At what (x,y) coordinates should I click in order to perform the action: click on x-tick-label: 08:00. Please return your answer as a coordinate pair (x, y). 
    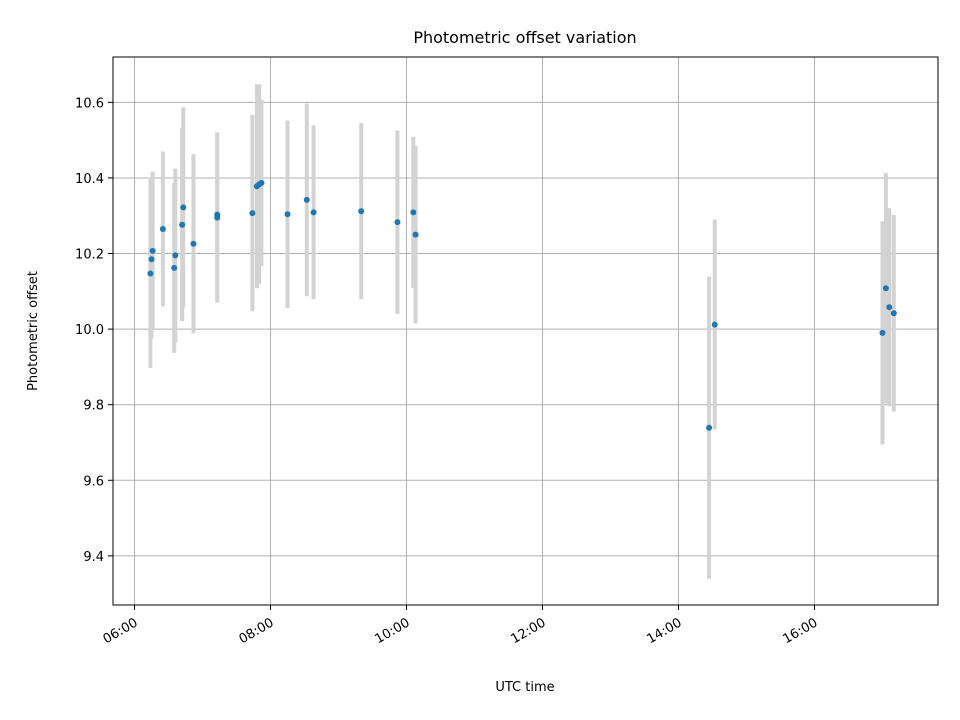
    Looking at the image, I should click on (257, 631).